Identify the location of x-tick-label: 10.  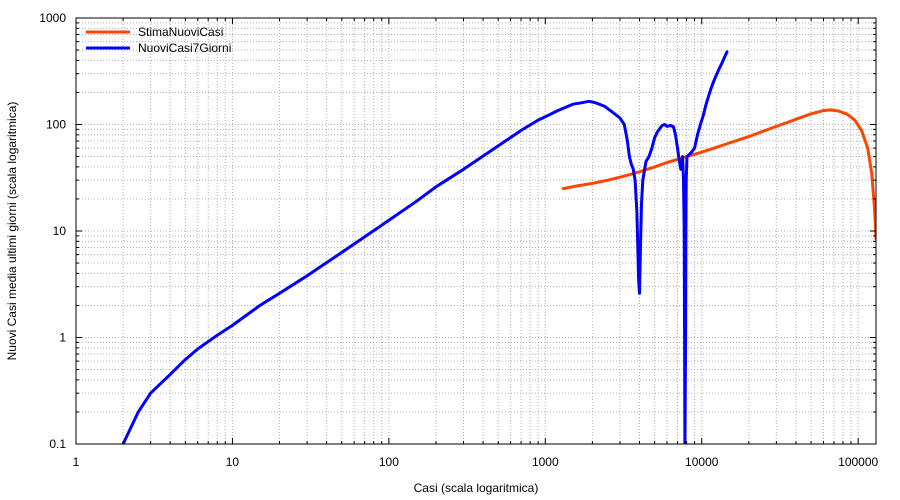
(233, 462).